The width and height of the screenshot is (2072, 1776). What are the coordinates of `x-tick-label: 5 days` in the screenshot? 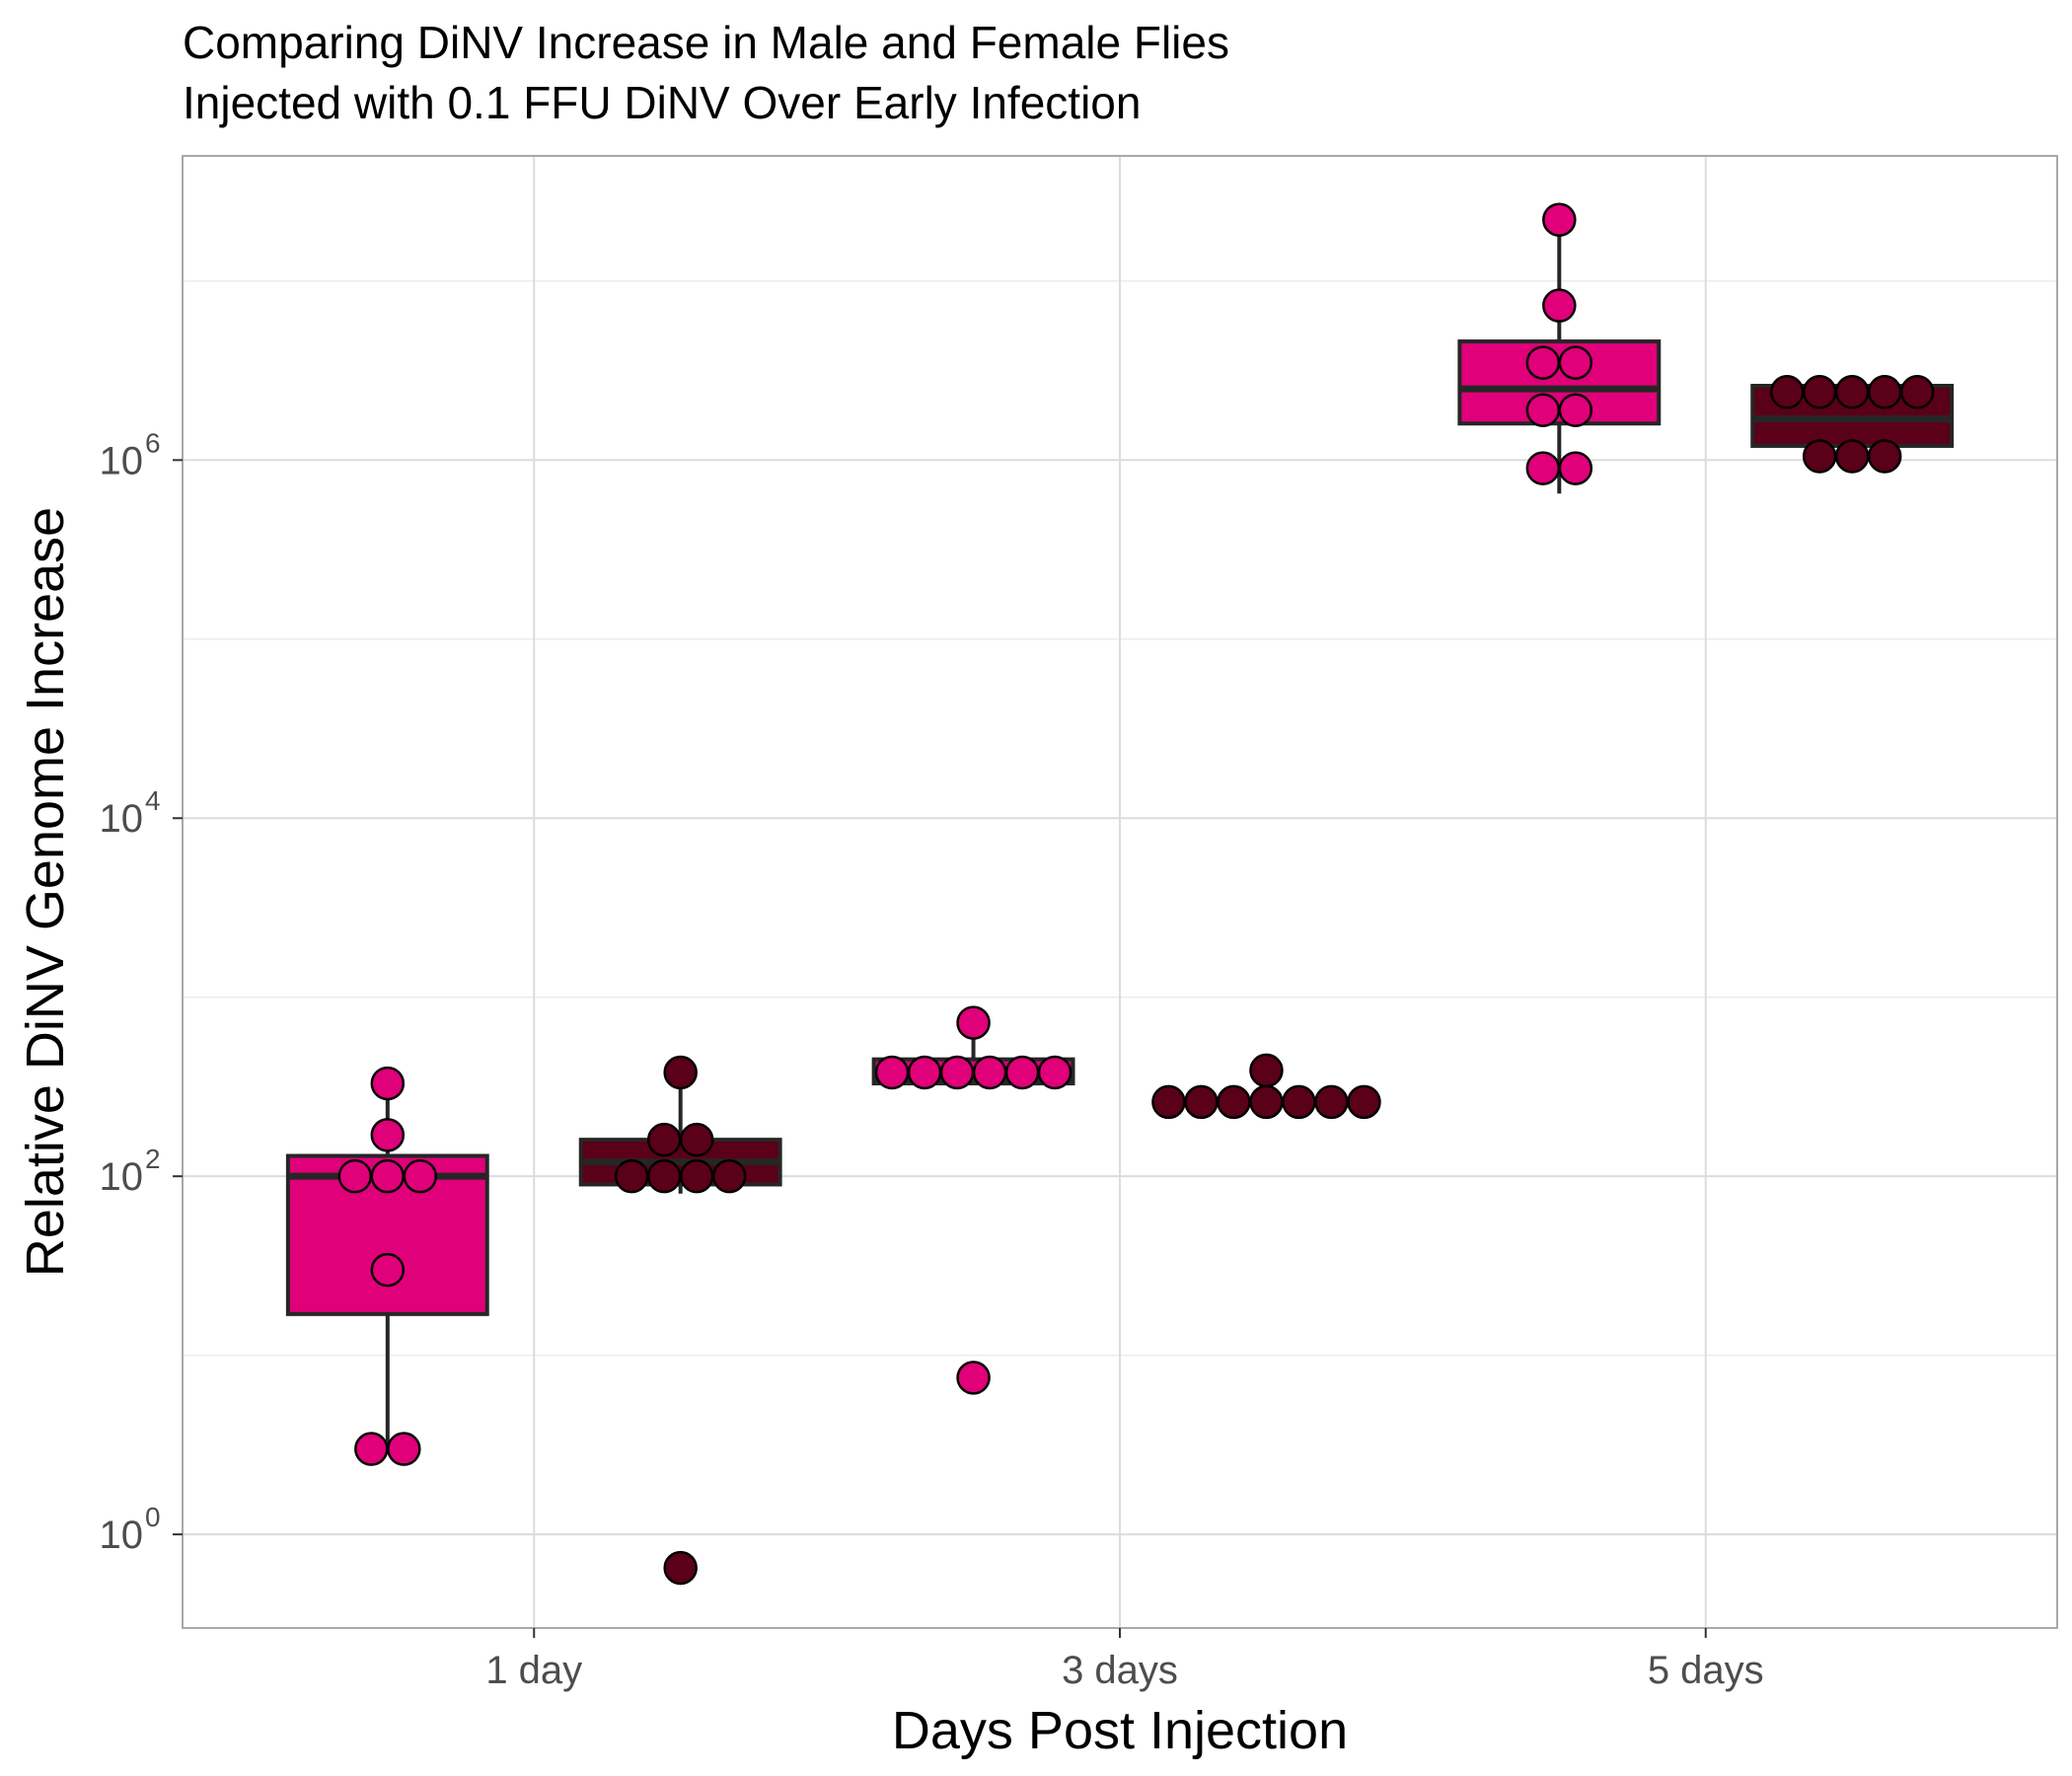 It's located at (1706, 1670).